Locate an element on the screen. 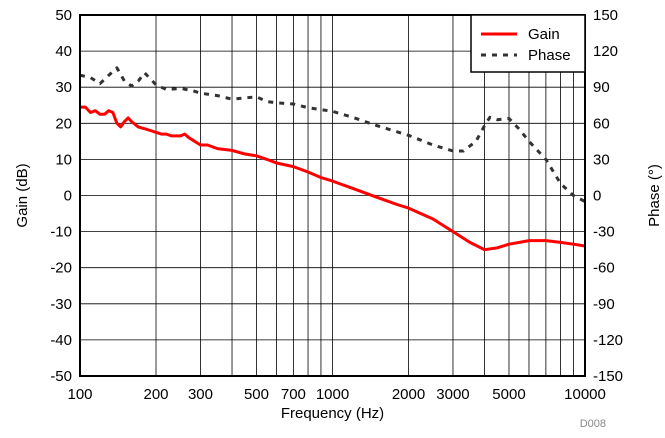 This screenshot has width=665, height=438. x-axis-title: Frequency (Hz) is located at coordinates (332, 413).